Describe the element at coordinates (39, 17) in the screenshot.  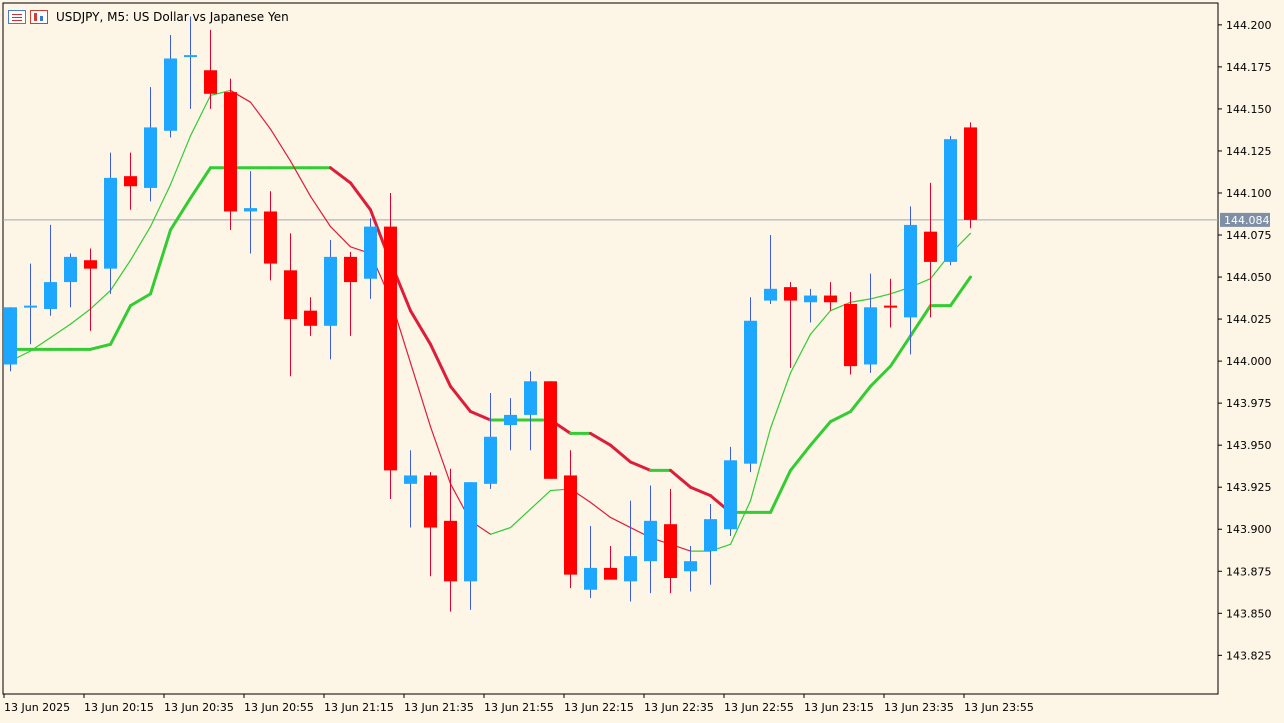
I see `candlestick-chart-icon` at that location.